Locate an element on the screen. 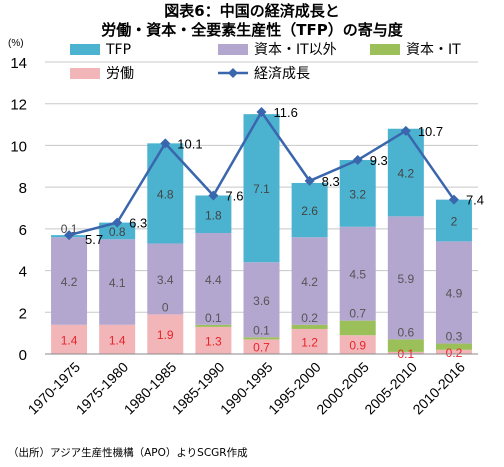 This screenshot has width=504, height=467. data-label: 3.6 is located at coordinates (261, 301).